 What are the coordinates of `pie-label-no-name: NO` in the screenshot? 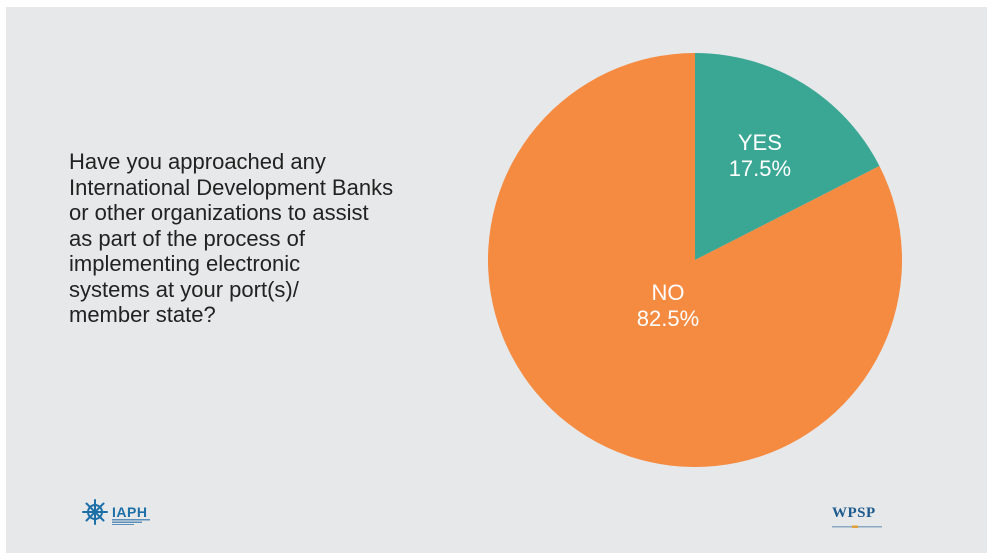 It's located at (667, 292).